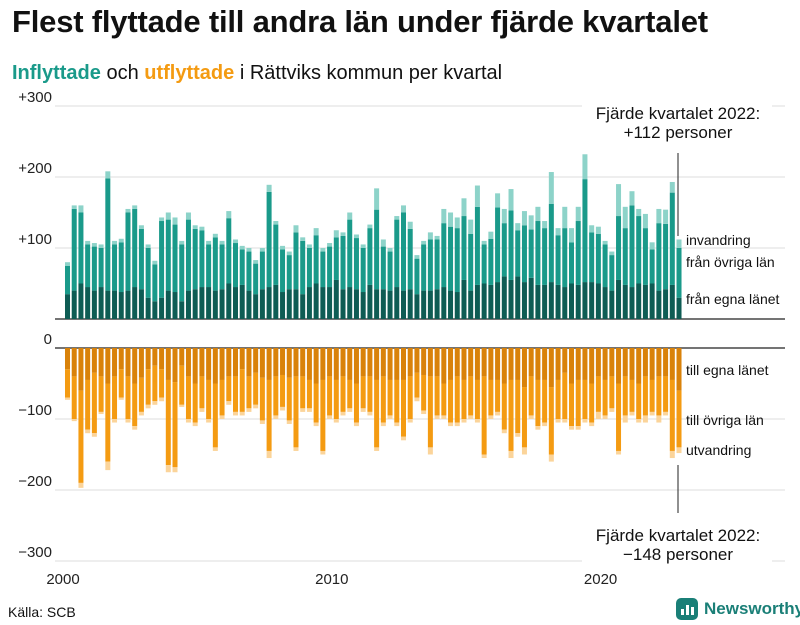 The width and height of the screenshot is (800, 625). Describe the element at coordinates (733, 299) in the screenshot. I see `legend-inflow-label: från egna länet` at that location.